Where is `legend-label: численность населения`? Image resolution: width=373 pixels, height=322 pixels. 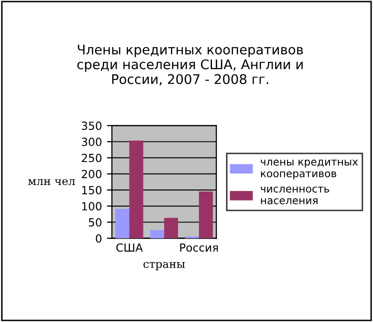
legend-label: численность населения is located at coordinates (295, 195).